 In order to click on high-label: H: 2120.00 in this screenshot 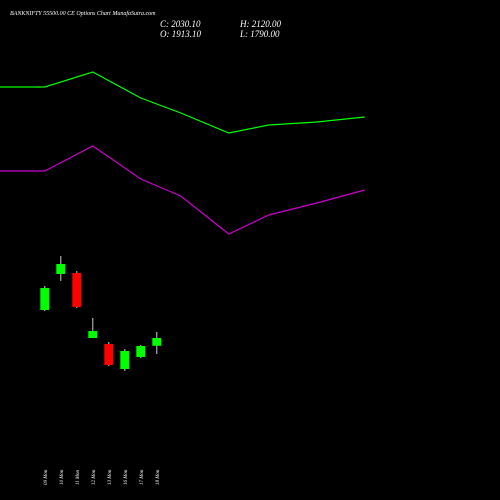, I will do `click(260, 24)`.